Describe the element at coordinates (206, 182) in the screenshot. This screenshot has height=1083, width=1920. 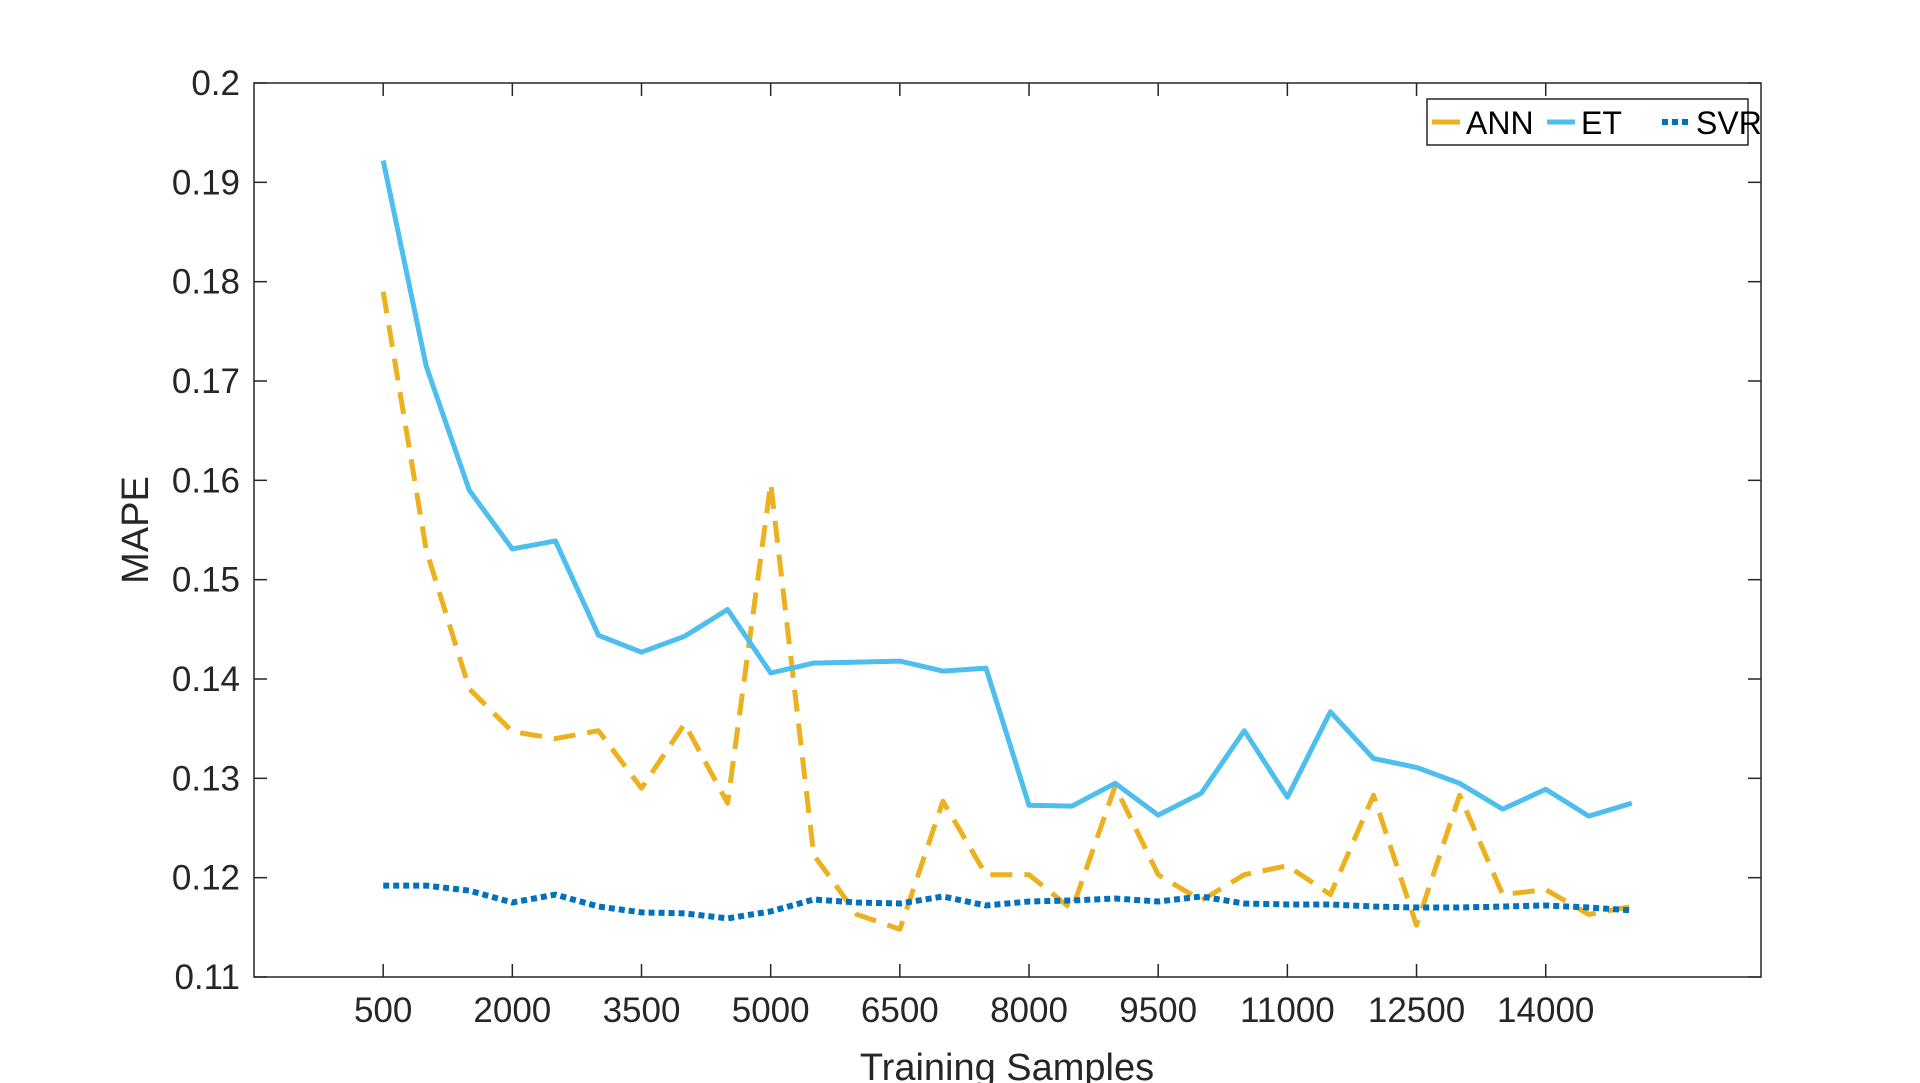
I see `y-tick-label: 0.19` at that location.